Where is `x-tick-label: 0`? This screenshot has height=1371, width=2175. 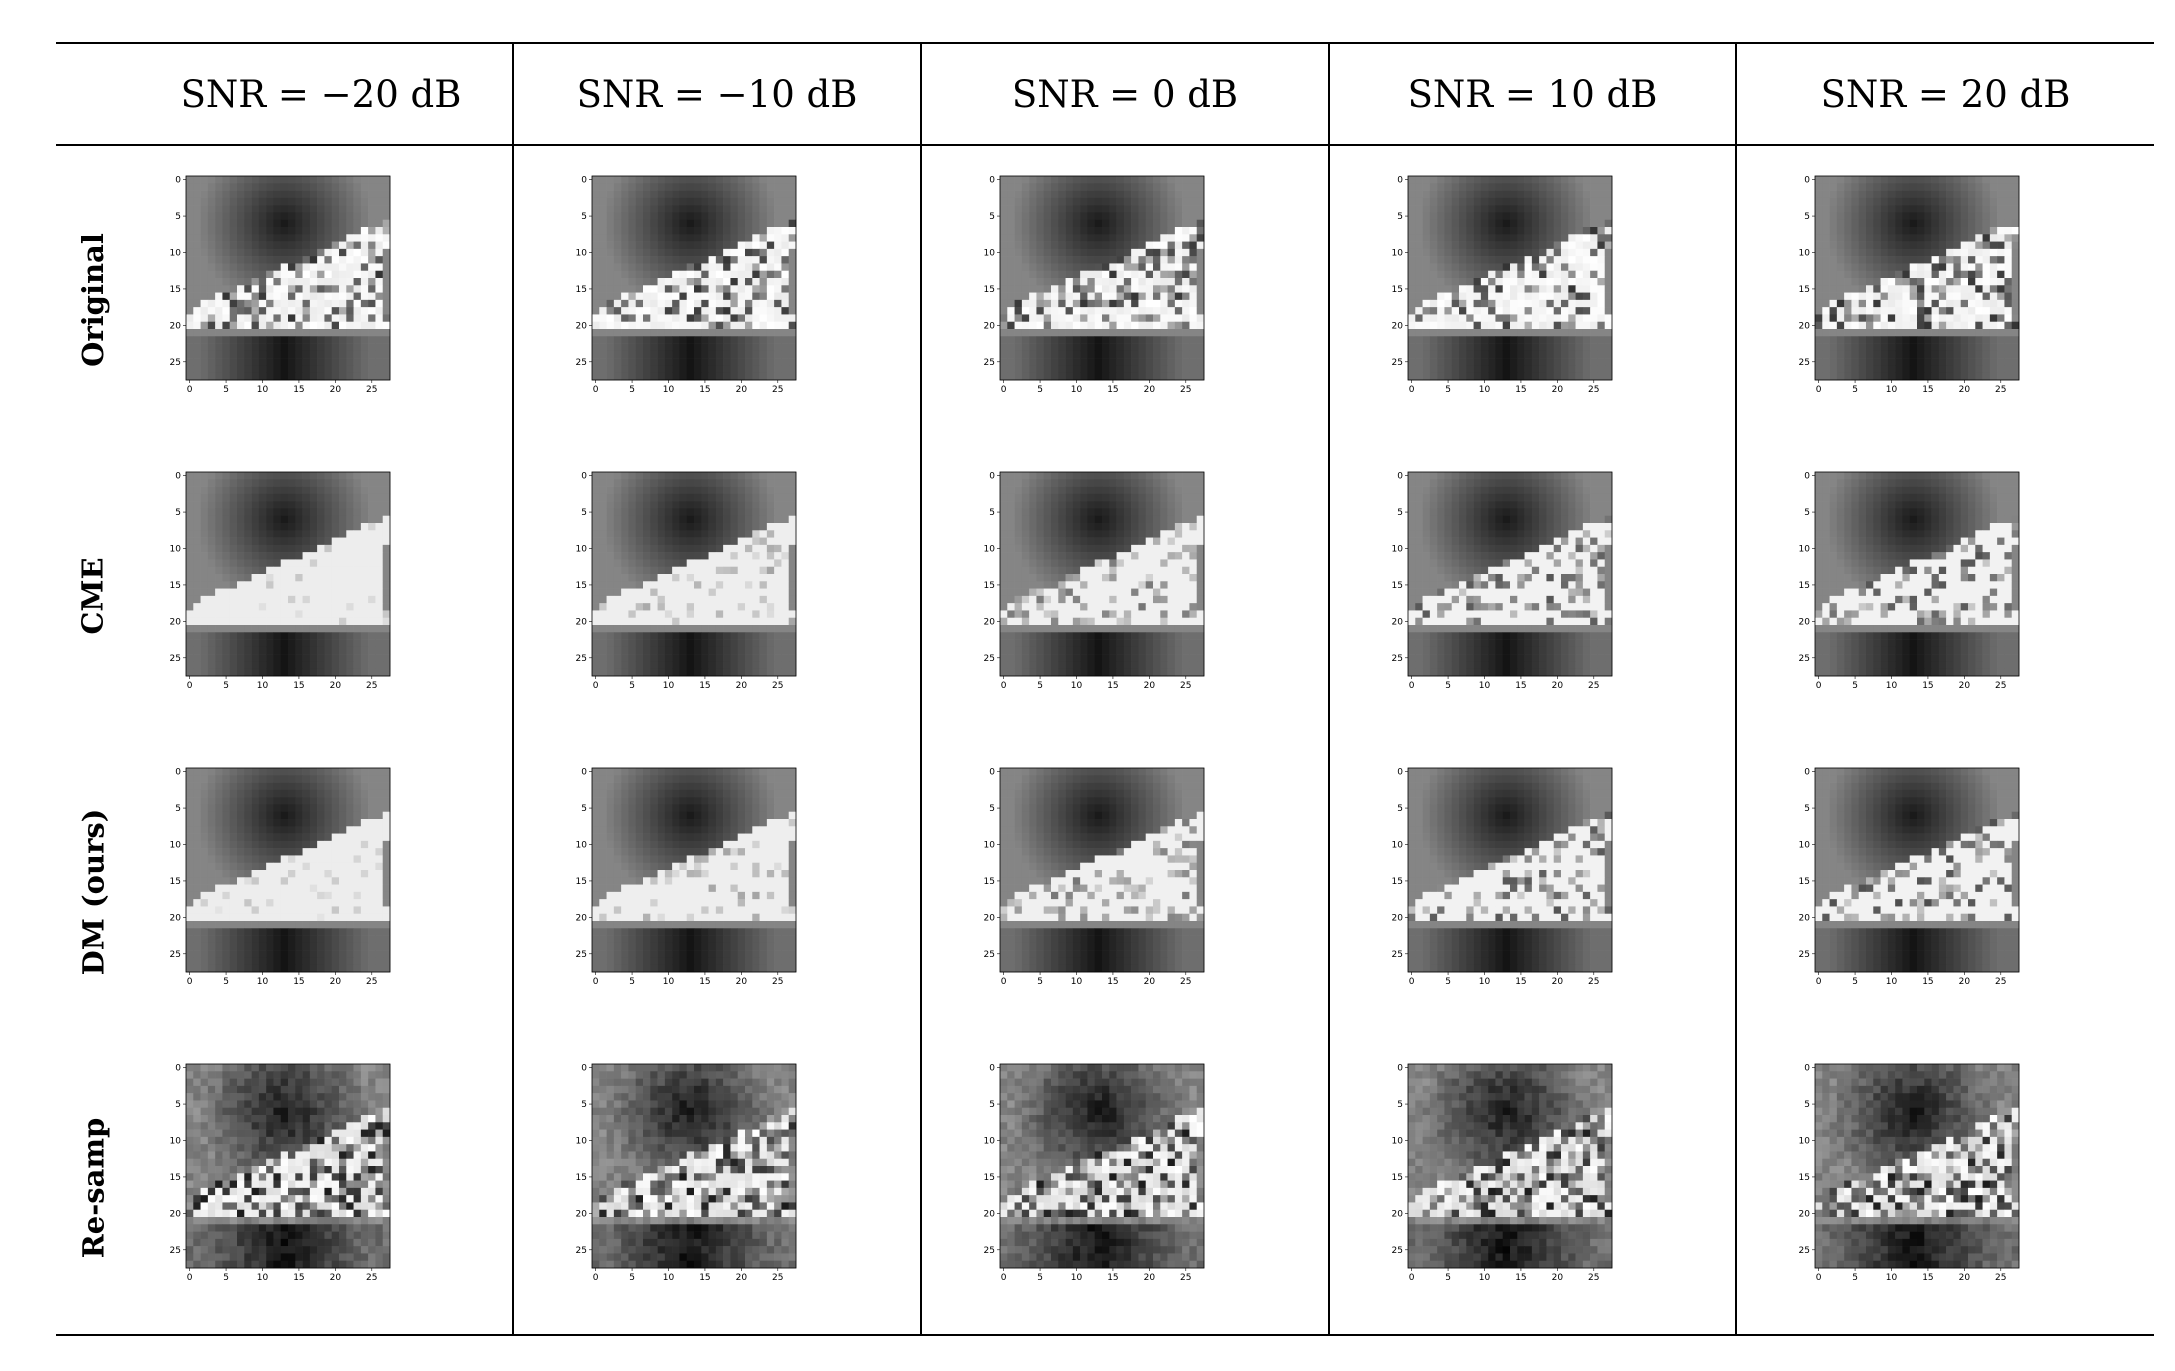 x-tick-label: 0 is located at coordinates (190, 686).